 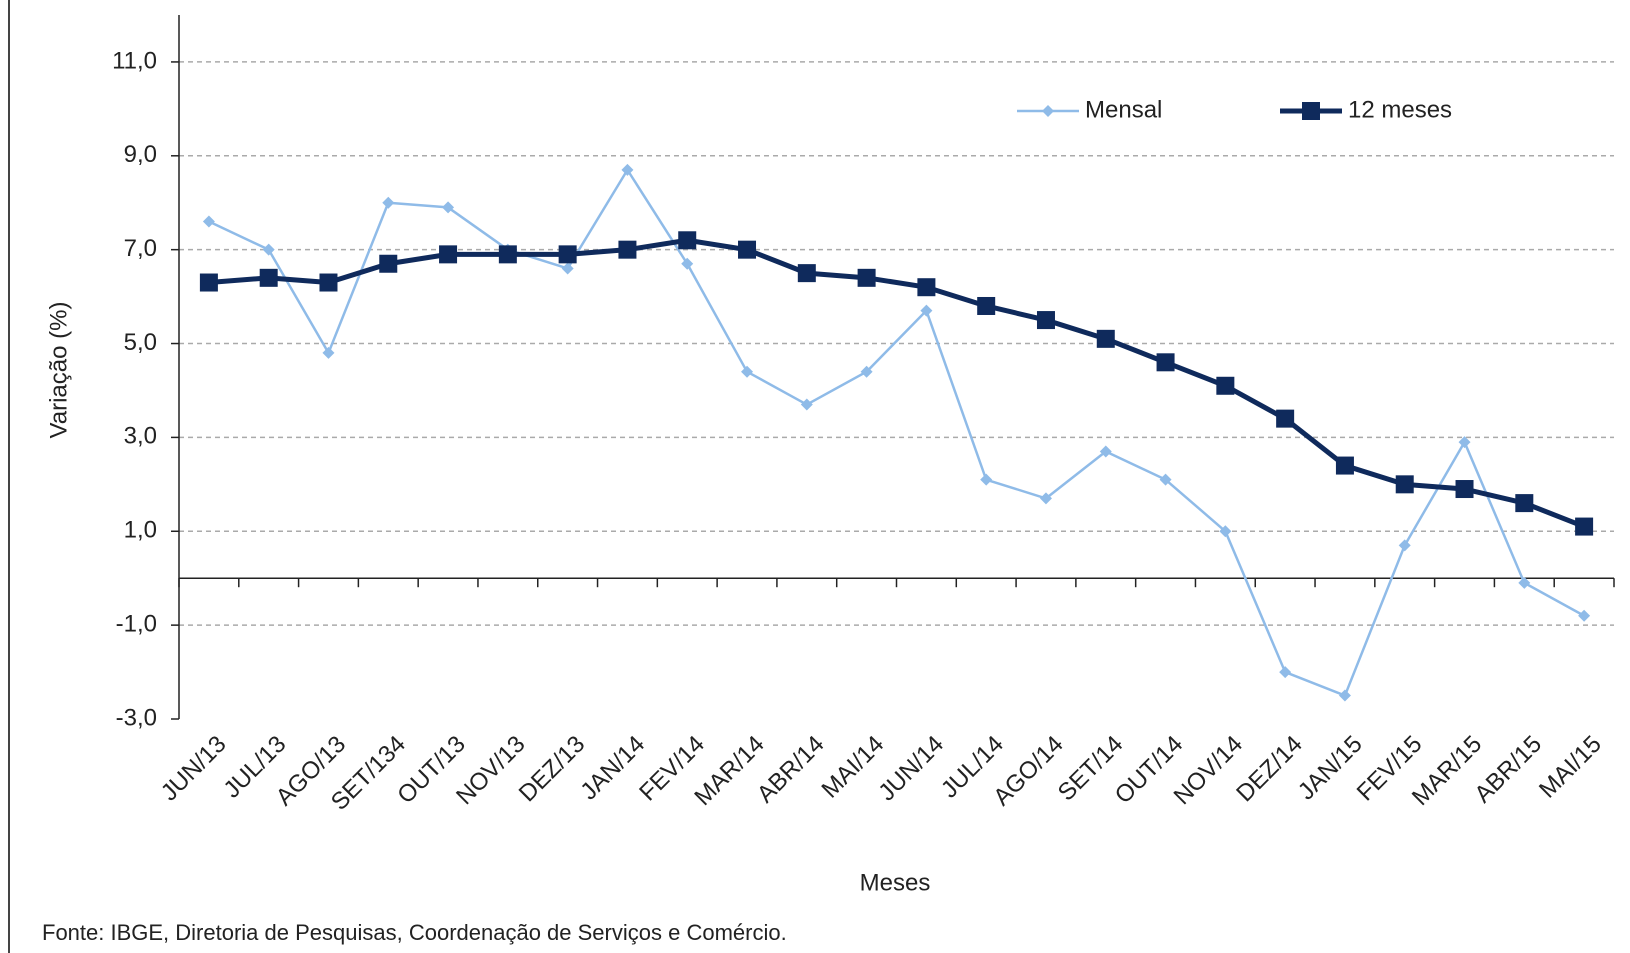 What do you see at coordinates (1269, 769) in the screenshot?
I see `x-tick-label: DEZ/14` at bounding box center [1269, 769].